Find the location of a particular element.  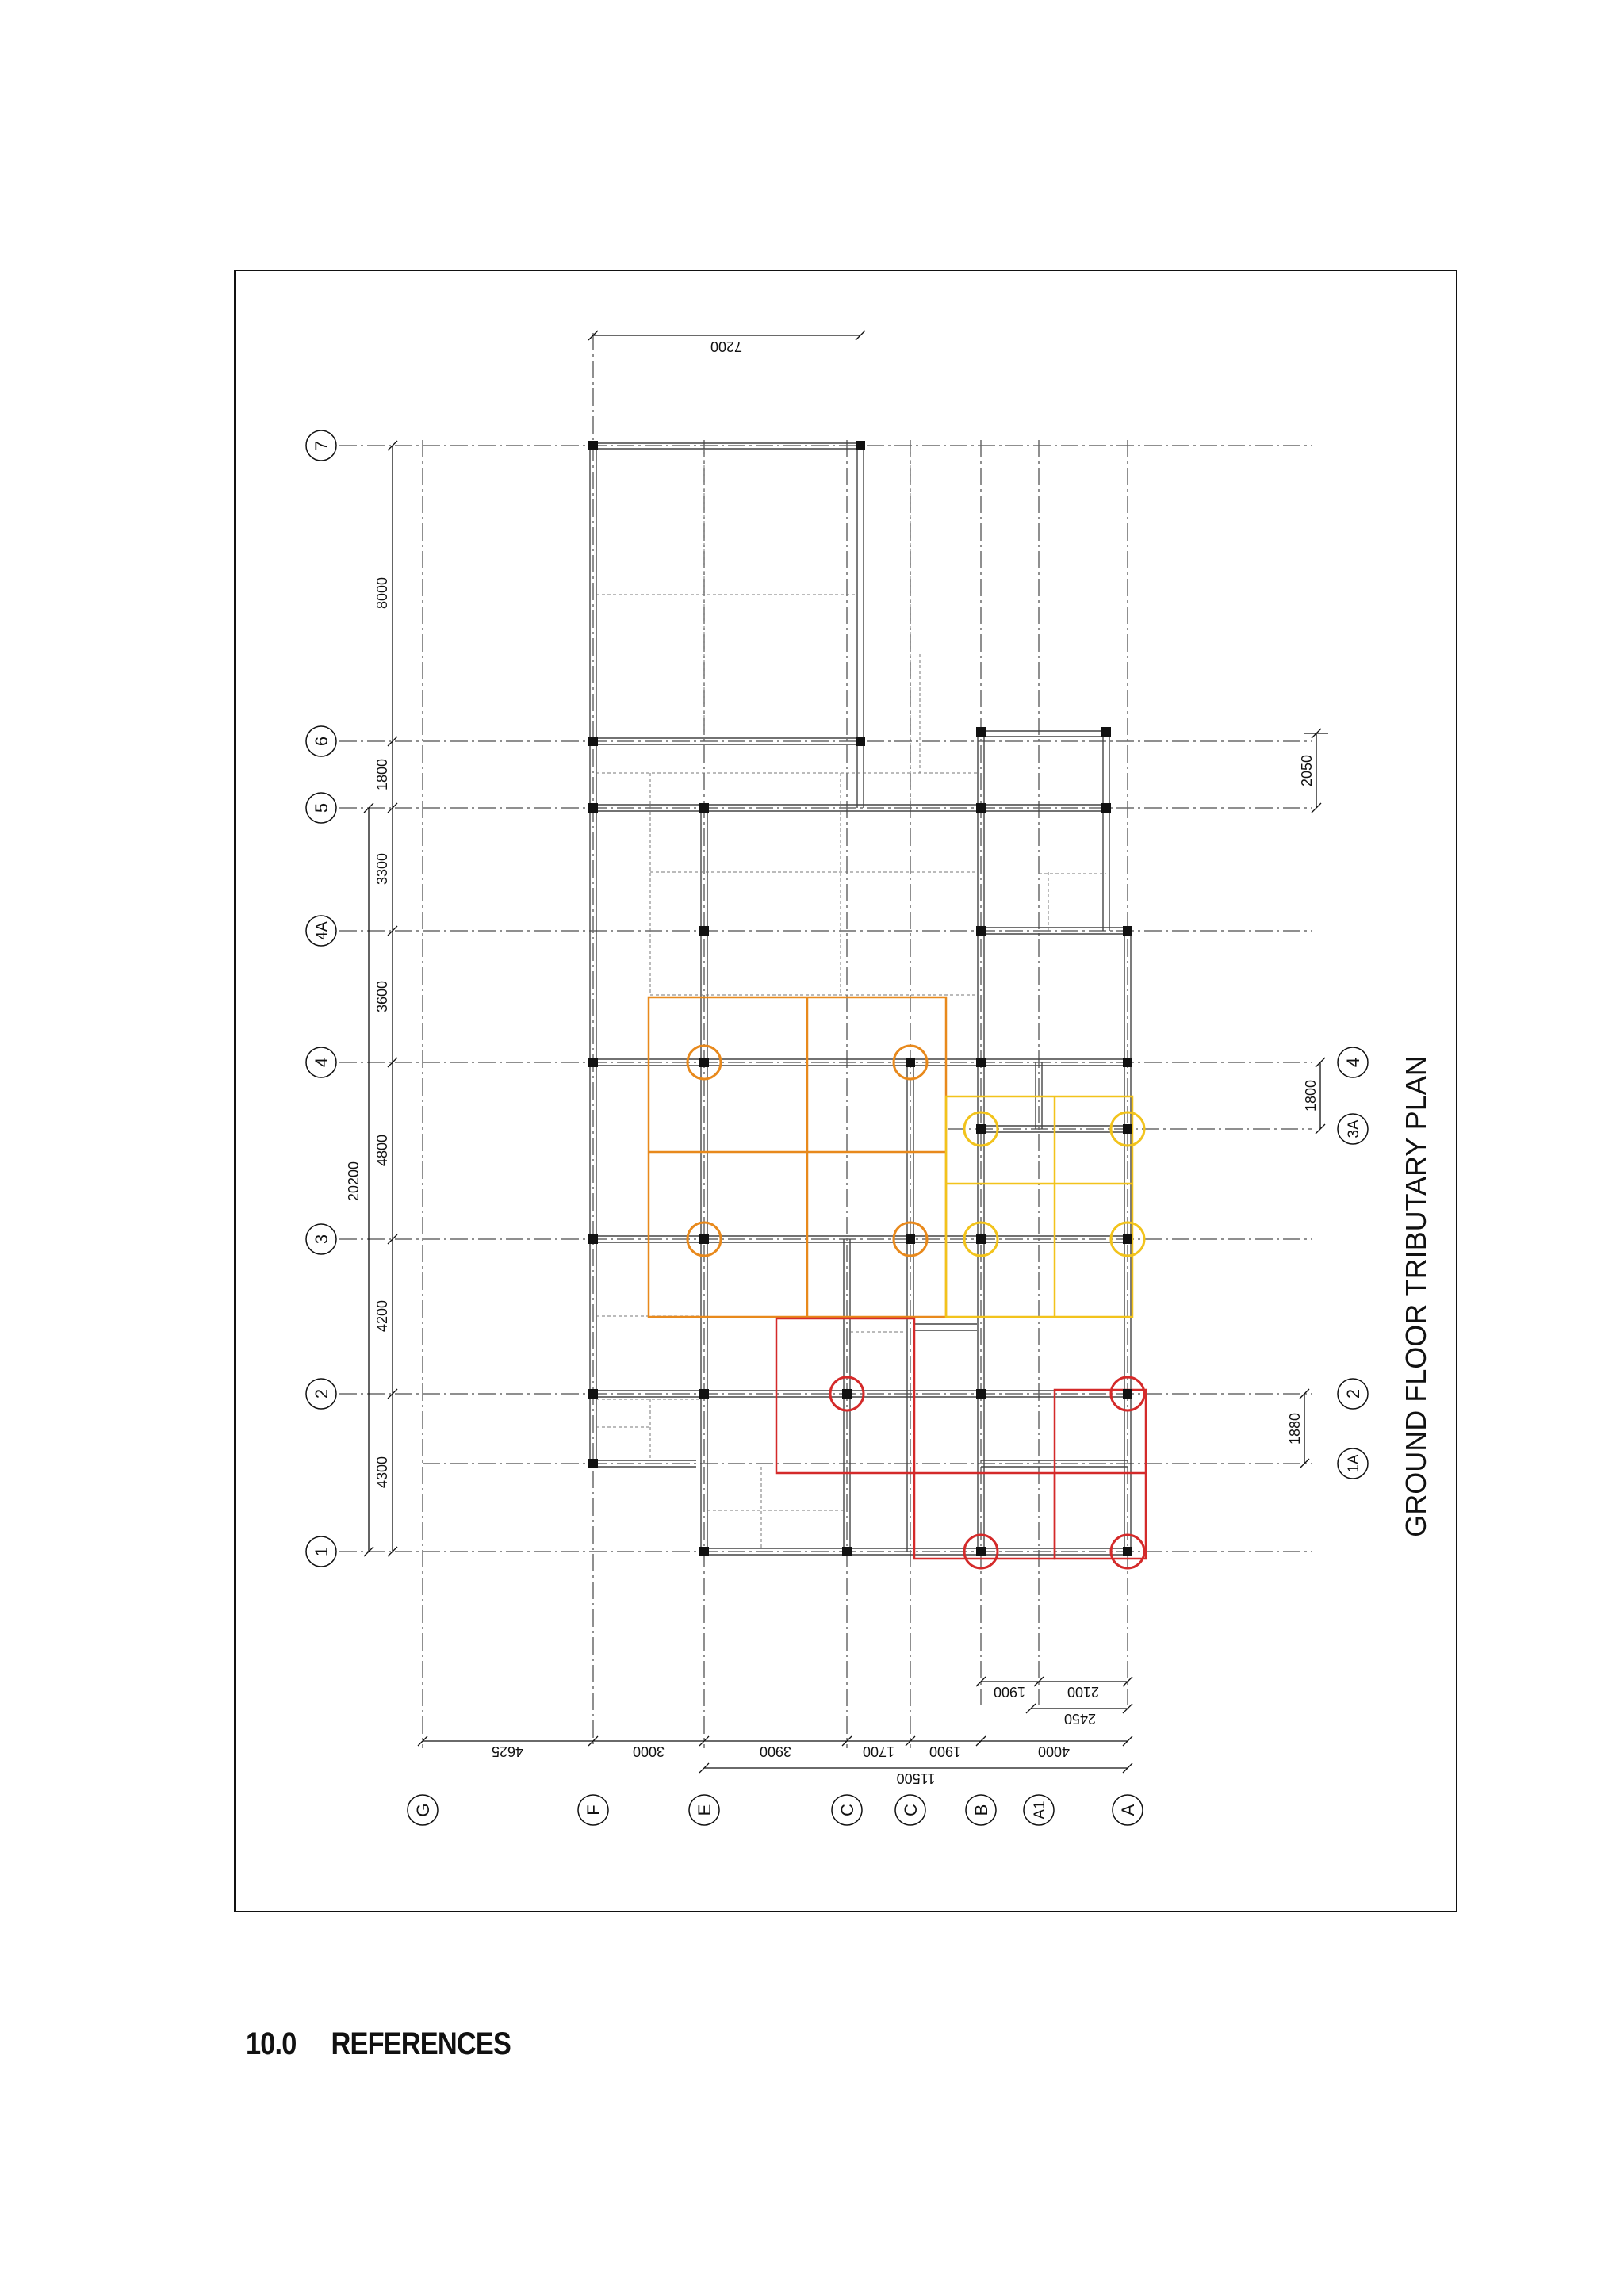

grid-col-c-label: C is located at coordinates (847, 1810).